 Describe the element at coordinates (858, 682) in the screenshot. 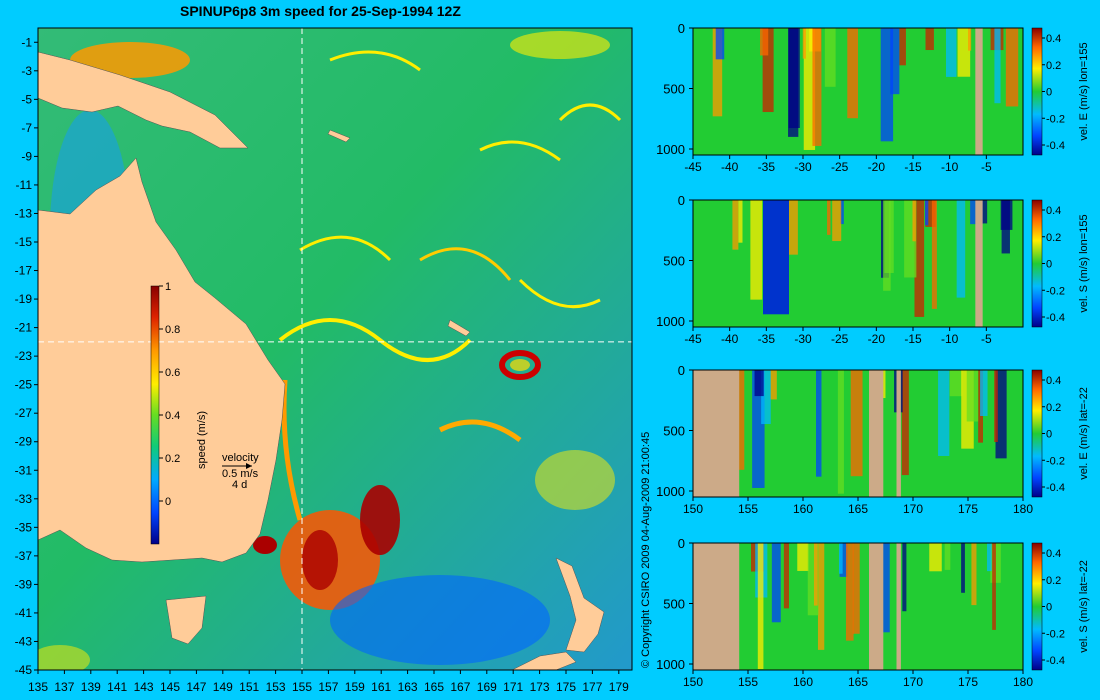

I see `section-x-tick-label: 165` at that location.